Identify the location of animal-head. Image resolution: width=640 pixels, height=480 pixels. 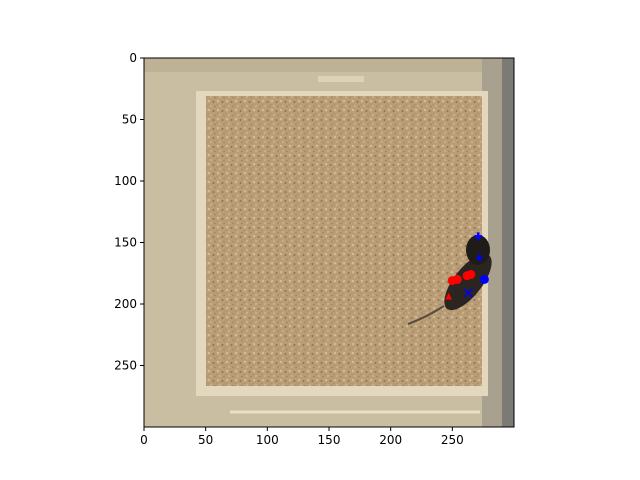
(478, 250).